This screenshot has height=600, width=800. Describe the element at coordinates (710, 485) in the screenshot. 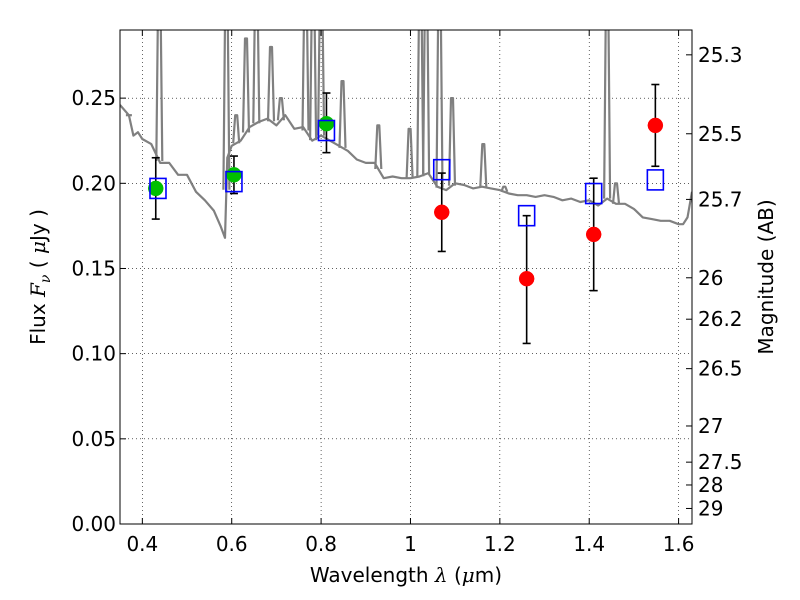

I see `y2-tick-label: 28` at that location.